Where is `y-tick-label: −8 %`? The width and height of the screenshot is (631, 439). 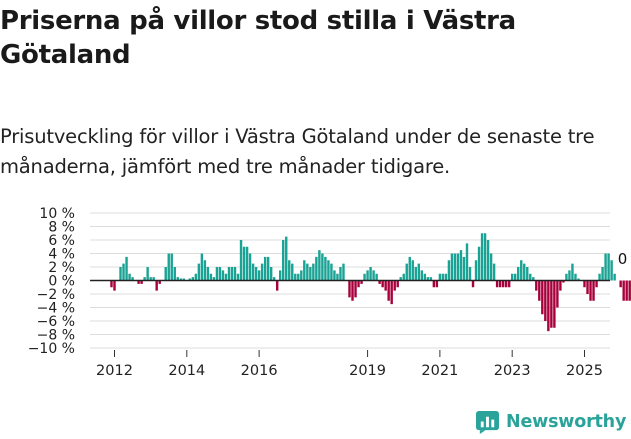 y-tick-label: −8 % is located at coordinates (56, 336).